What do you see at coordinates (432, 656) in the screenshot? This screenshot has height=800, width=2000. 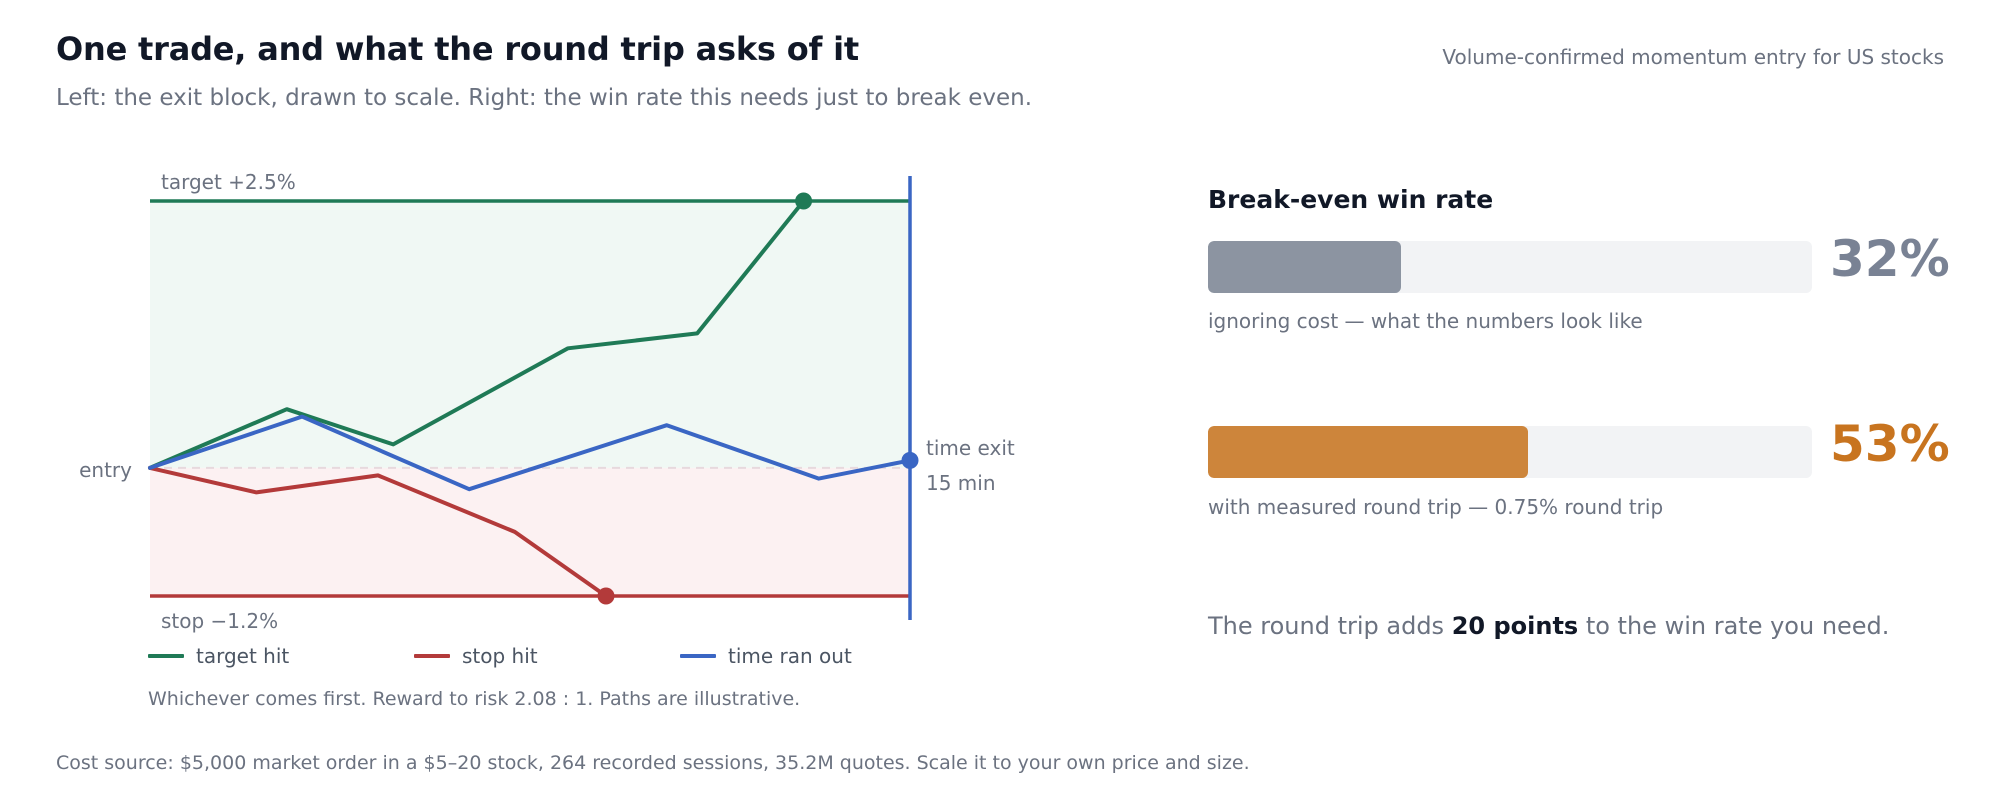 I see `legend-swatch-stop` at bounding box center [432, 656].